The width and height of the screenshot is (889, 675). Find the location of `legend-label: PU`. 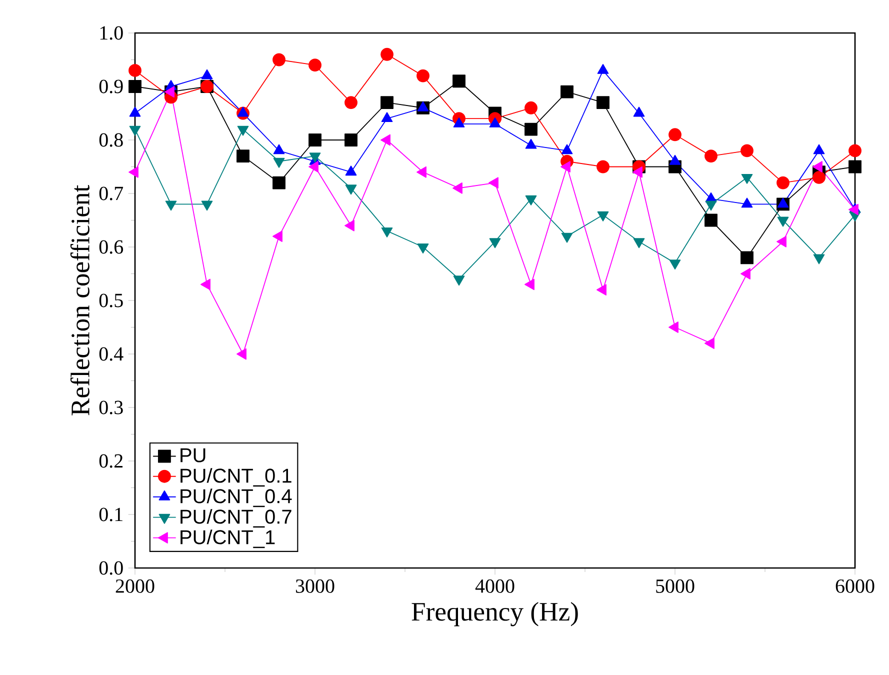

legend-label: PU is located at coordinates (193, 455).